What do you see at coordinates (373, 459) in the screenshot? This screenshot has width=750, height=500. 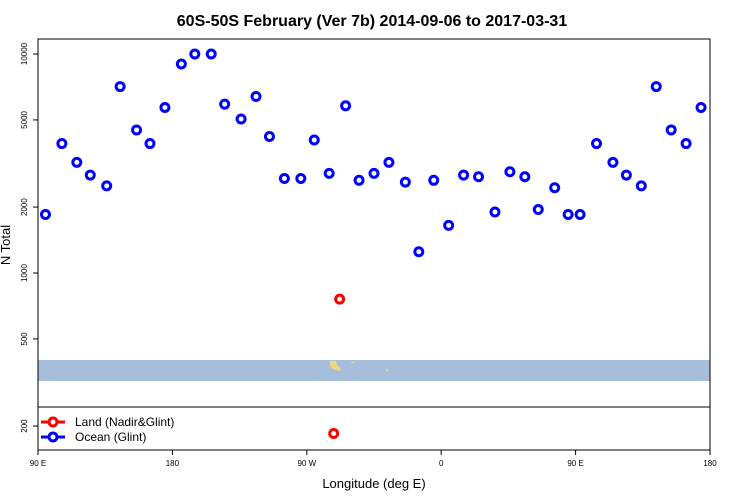 I see `x-axis: 90 E 180 90 W 0 90 E 180` at bounding box center [373, 459].